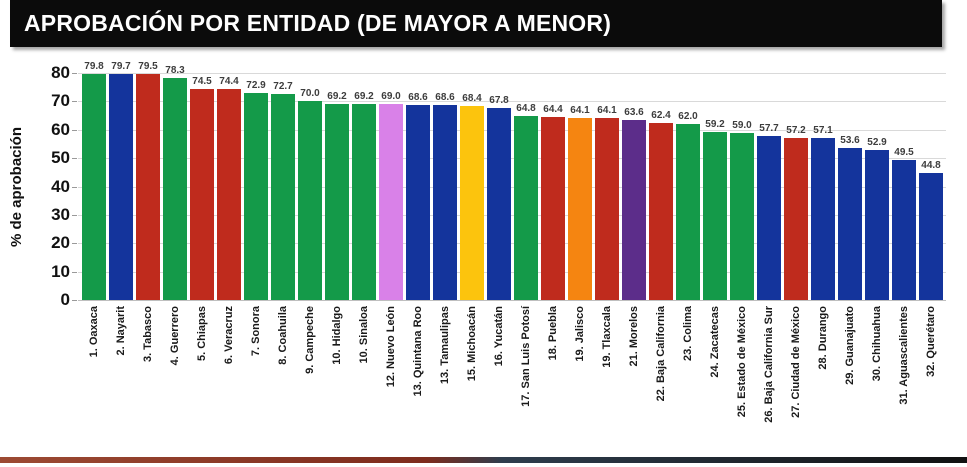  I want to click on x-tick-label: 7. Sonora, so click(256, 331).